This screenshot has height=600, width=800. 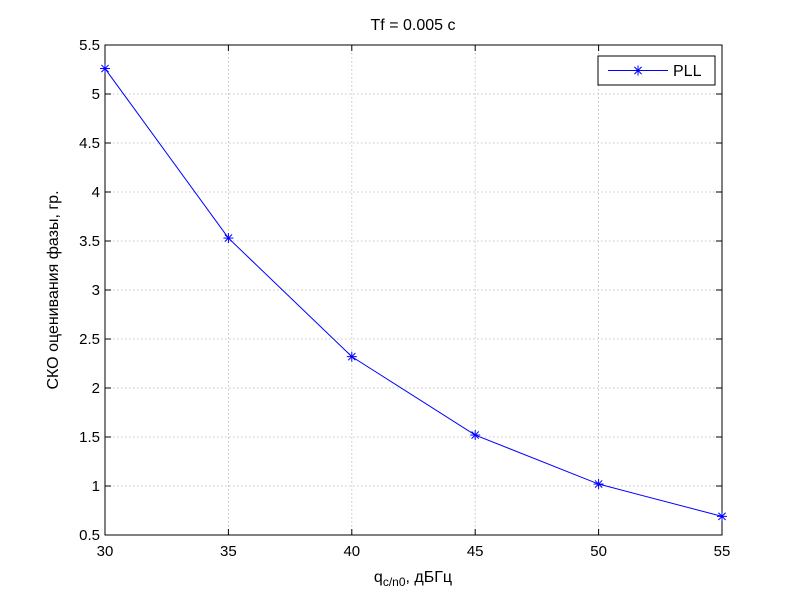 What do you see at coordinates (96, 290) in the screenshot?
I see `y-tick-label: 3` at bounding box center [96, 290].